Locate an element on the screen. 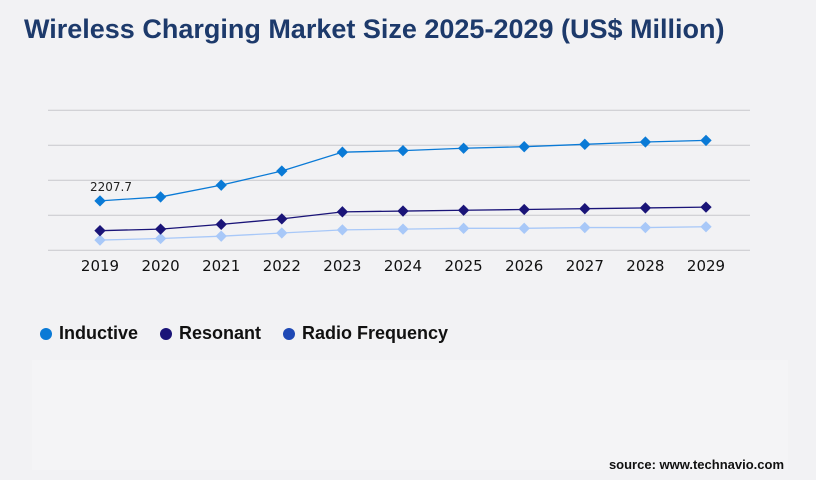  x-tick-label: 2027 is located at coordinates (585, 266).